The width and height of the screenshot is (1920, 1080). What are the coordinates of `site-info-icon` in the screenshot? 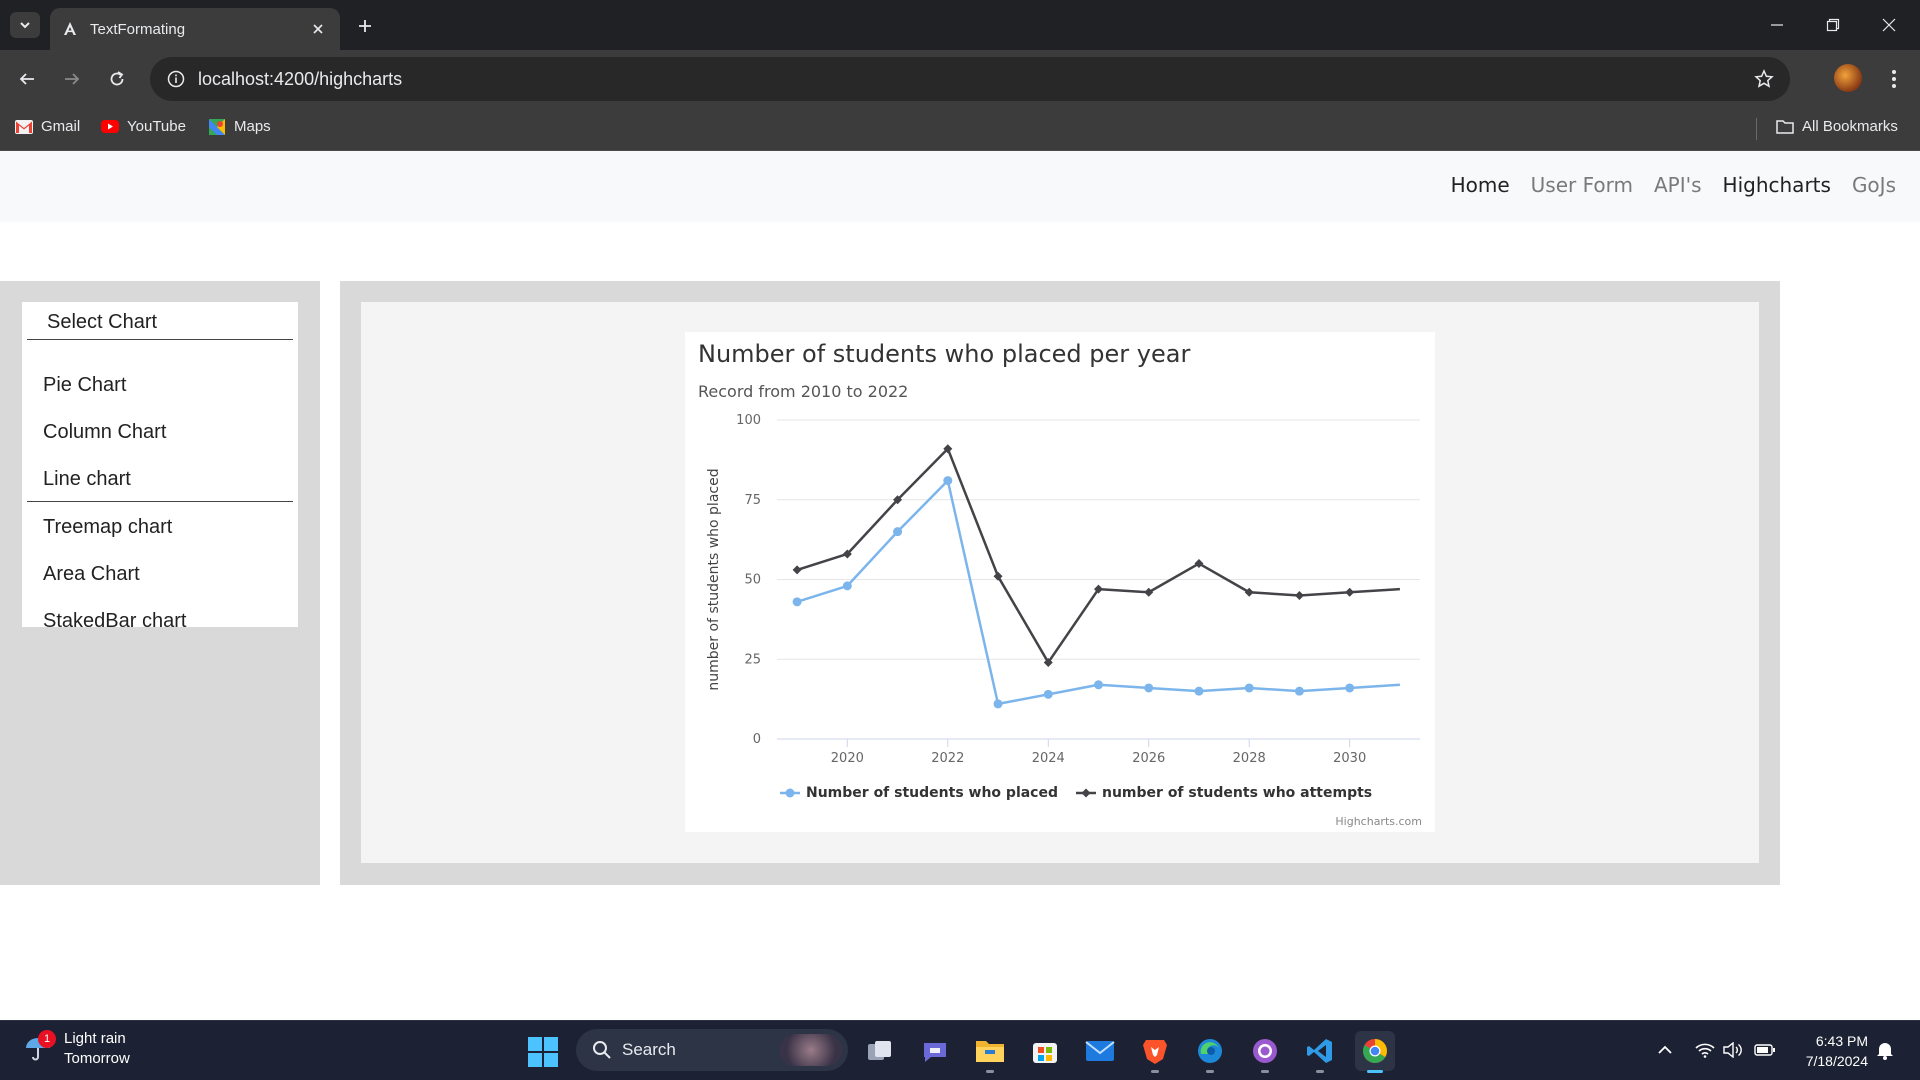 It's located at (176, 79).